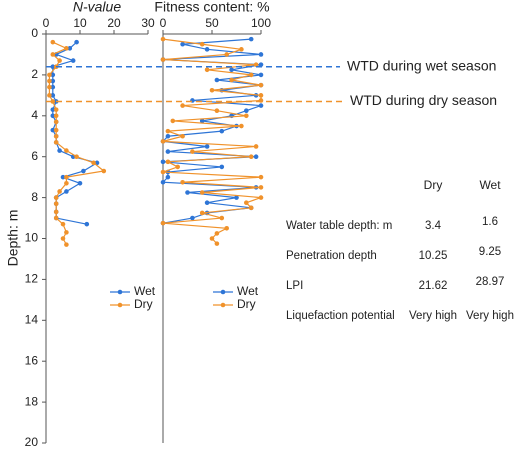 The height and width of the screenshot is (456, 520). Describe the element at coordinates (294, 286) in the screenshot. I see `table-row-label: LPI` at that location.